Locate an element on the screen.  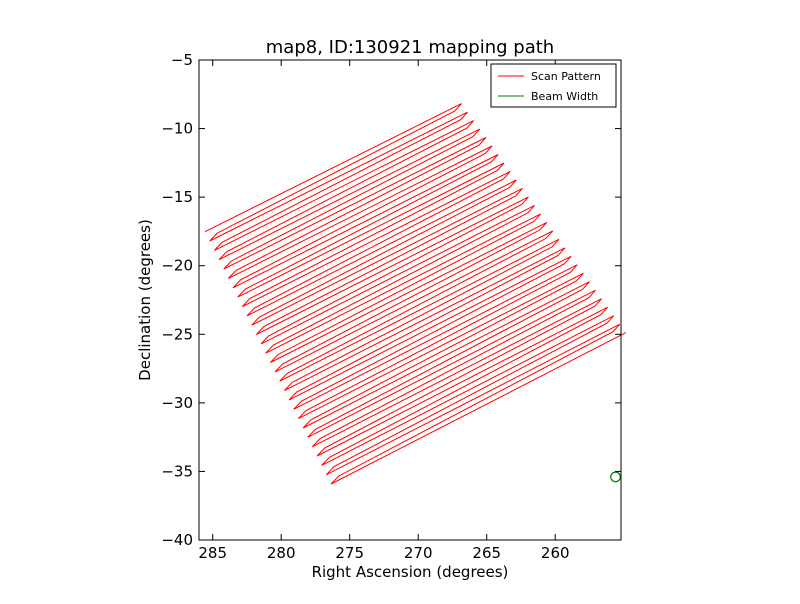
x-tick-label: 280 is located at coordinates (281, 553).